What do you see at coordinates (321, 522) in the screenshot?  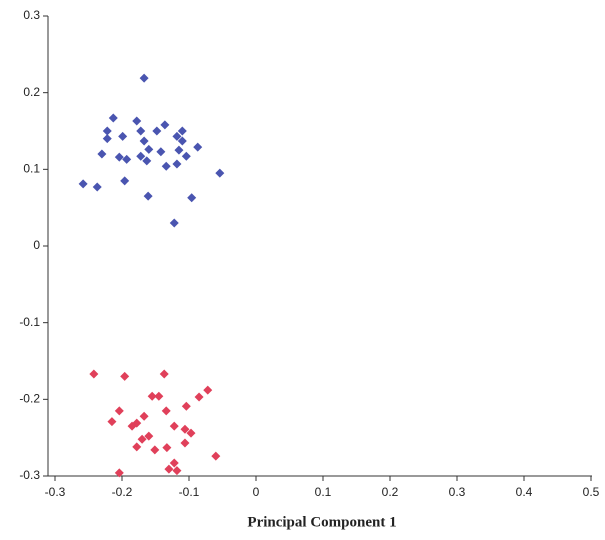 I see `x-axis-label: Principal Component 1` at bounding box center [321, 522].